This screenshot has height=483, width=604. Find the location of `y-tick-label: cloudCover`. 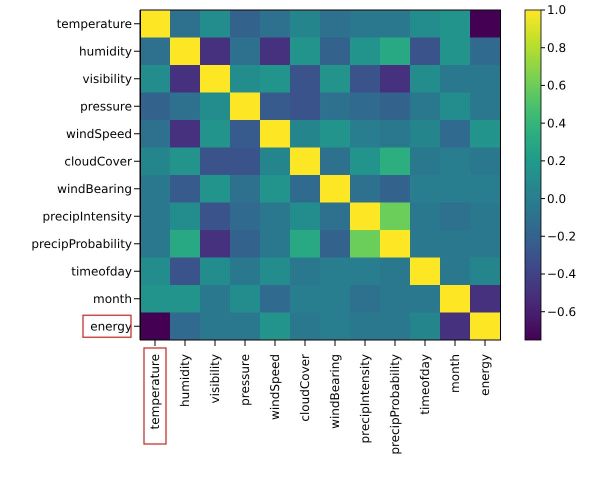

y-tick-label: cloudCover is located at coordinates (98, 161).